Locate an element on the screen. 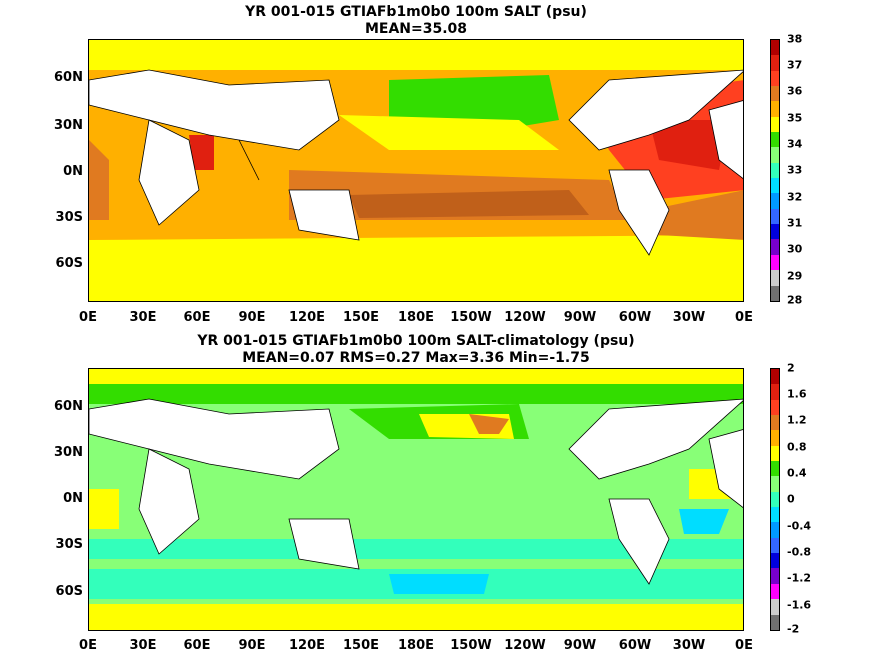 The width and height of the screenshot is (875, 656). colorbar-label: 0.8 is located at coordinates (797, 447).